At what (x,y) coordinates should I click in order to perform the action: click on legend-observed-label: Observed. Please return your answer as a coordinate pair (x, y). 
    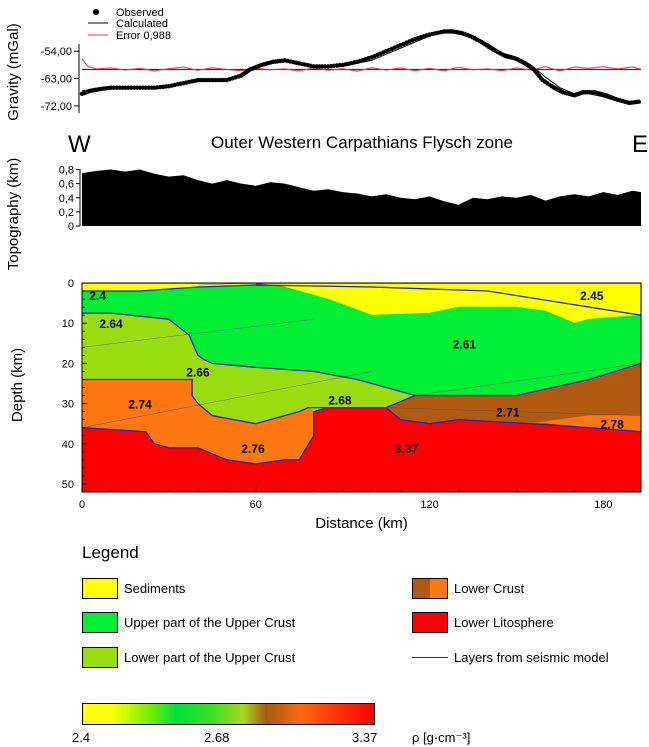
    Looking at the image, I should click on (140, 13).